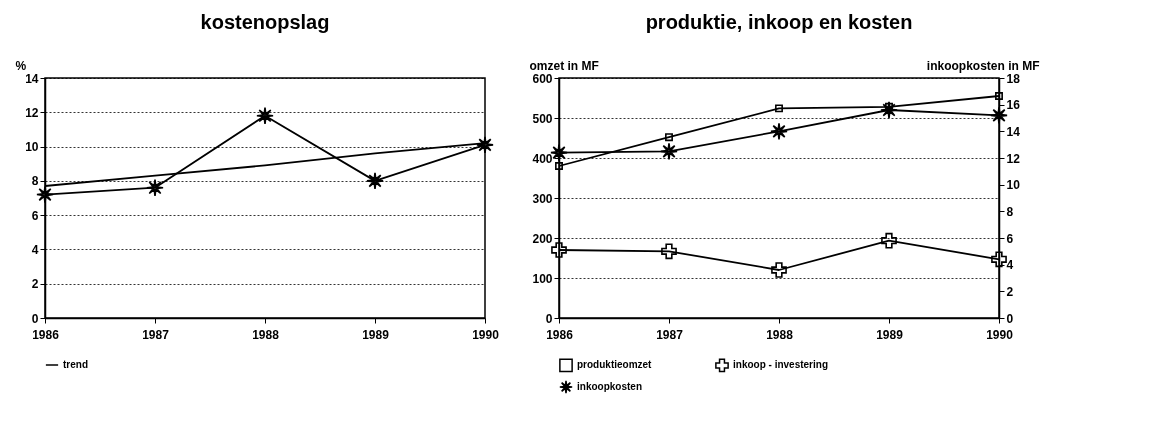  I want to click on y-tick-label: 2, so click(35, 284).